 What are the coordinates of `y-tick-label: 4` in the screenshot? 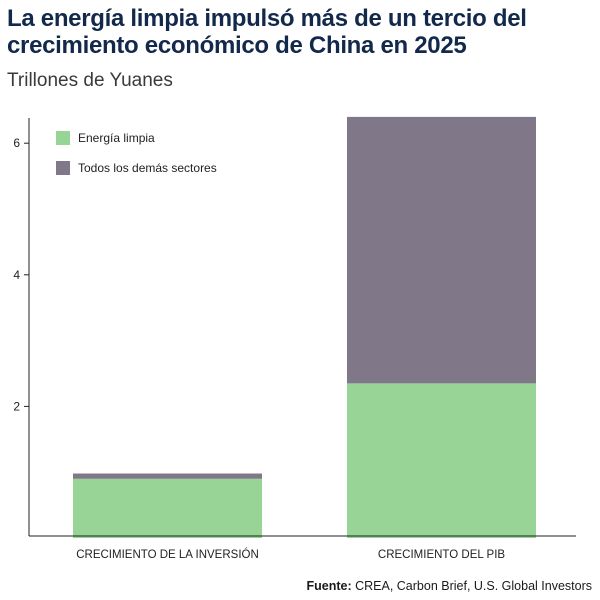 It's located at (16, 275).